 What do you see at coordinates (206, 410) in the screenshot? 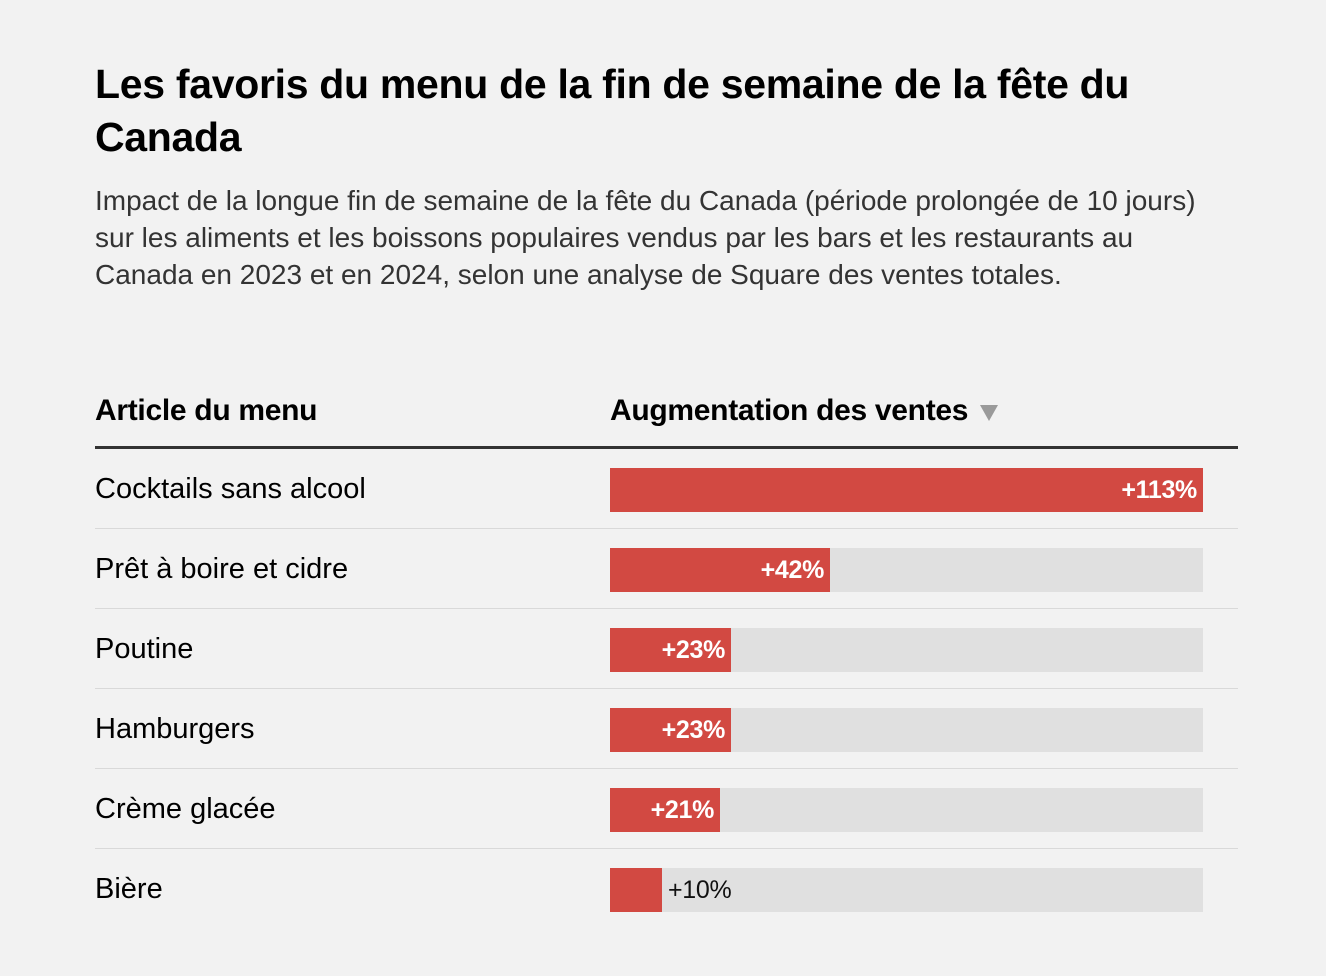
I see `column-header-item: Article du menu` at bounding box center [206, 410].